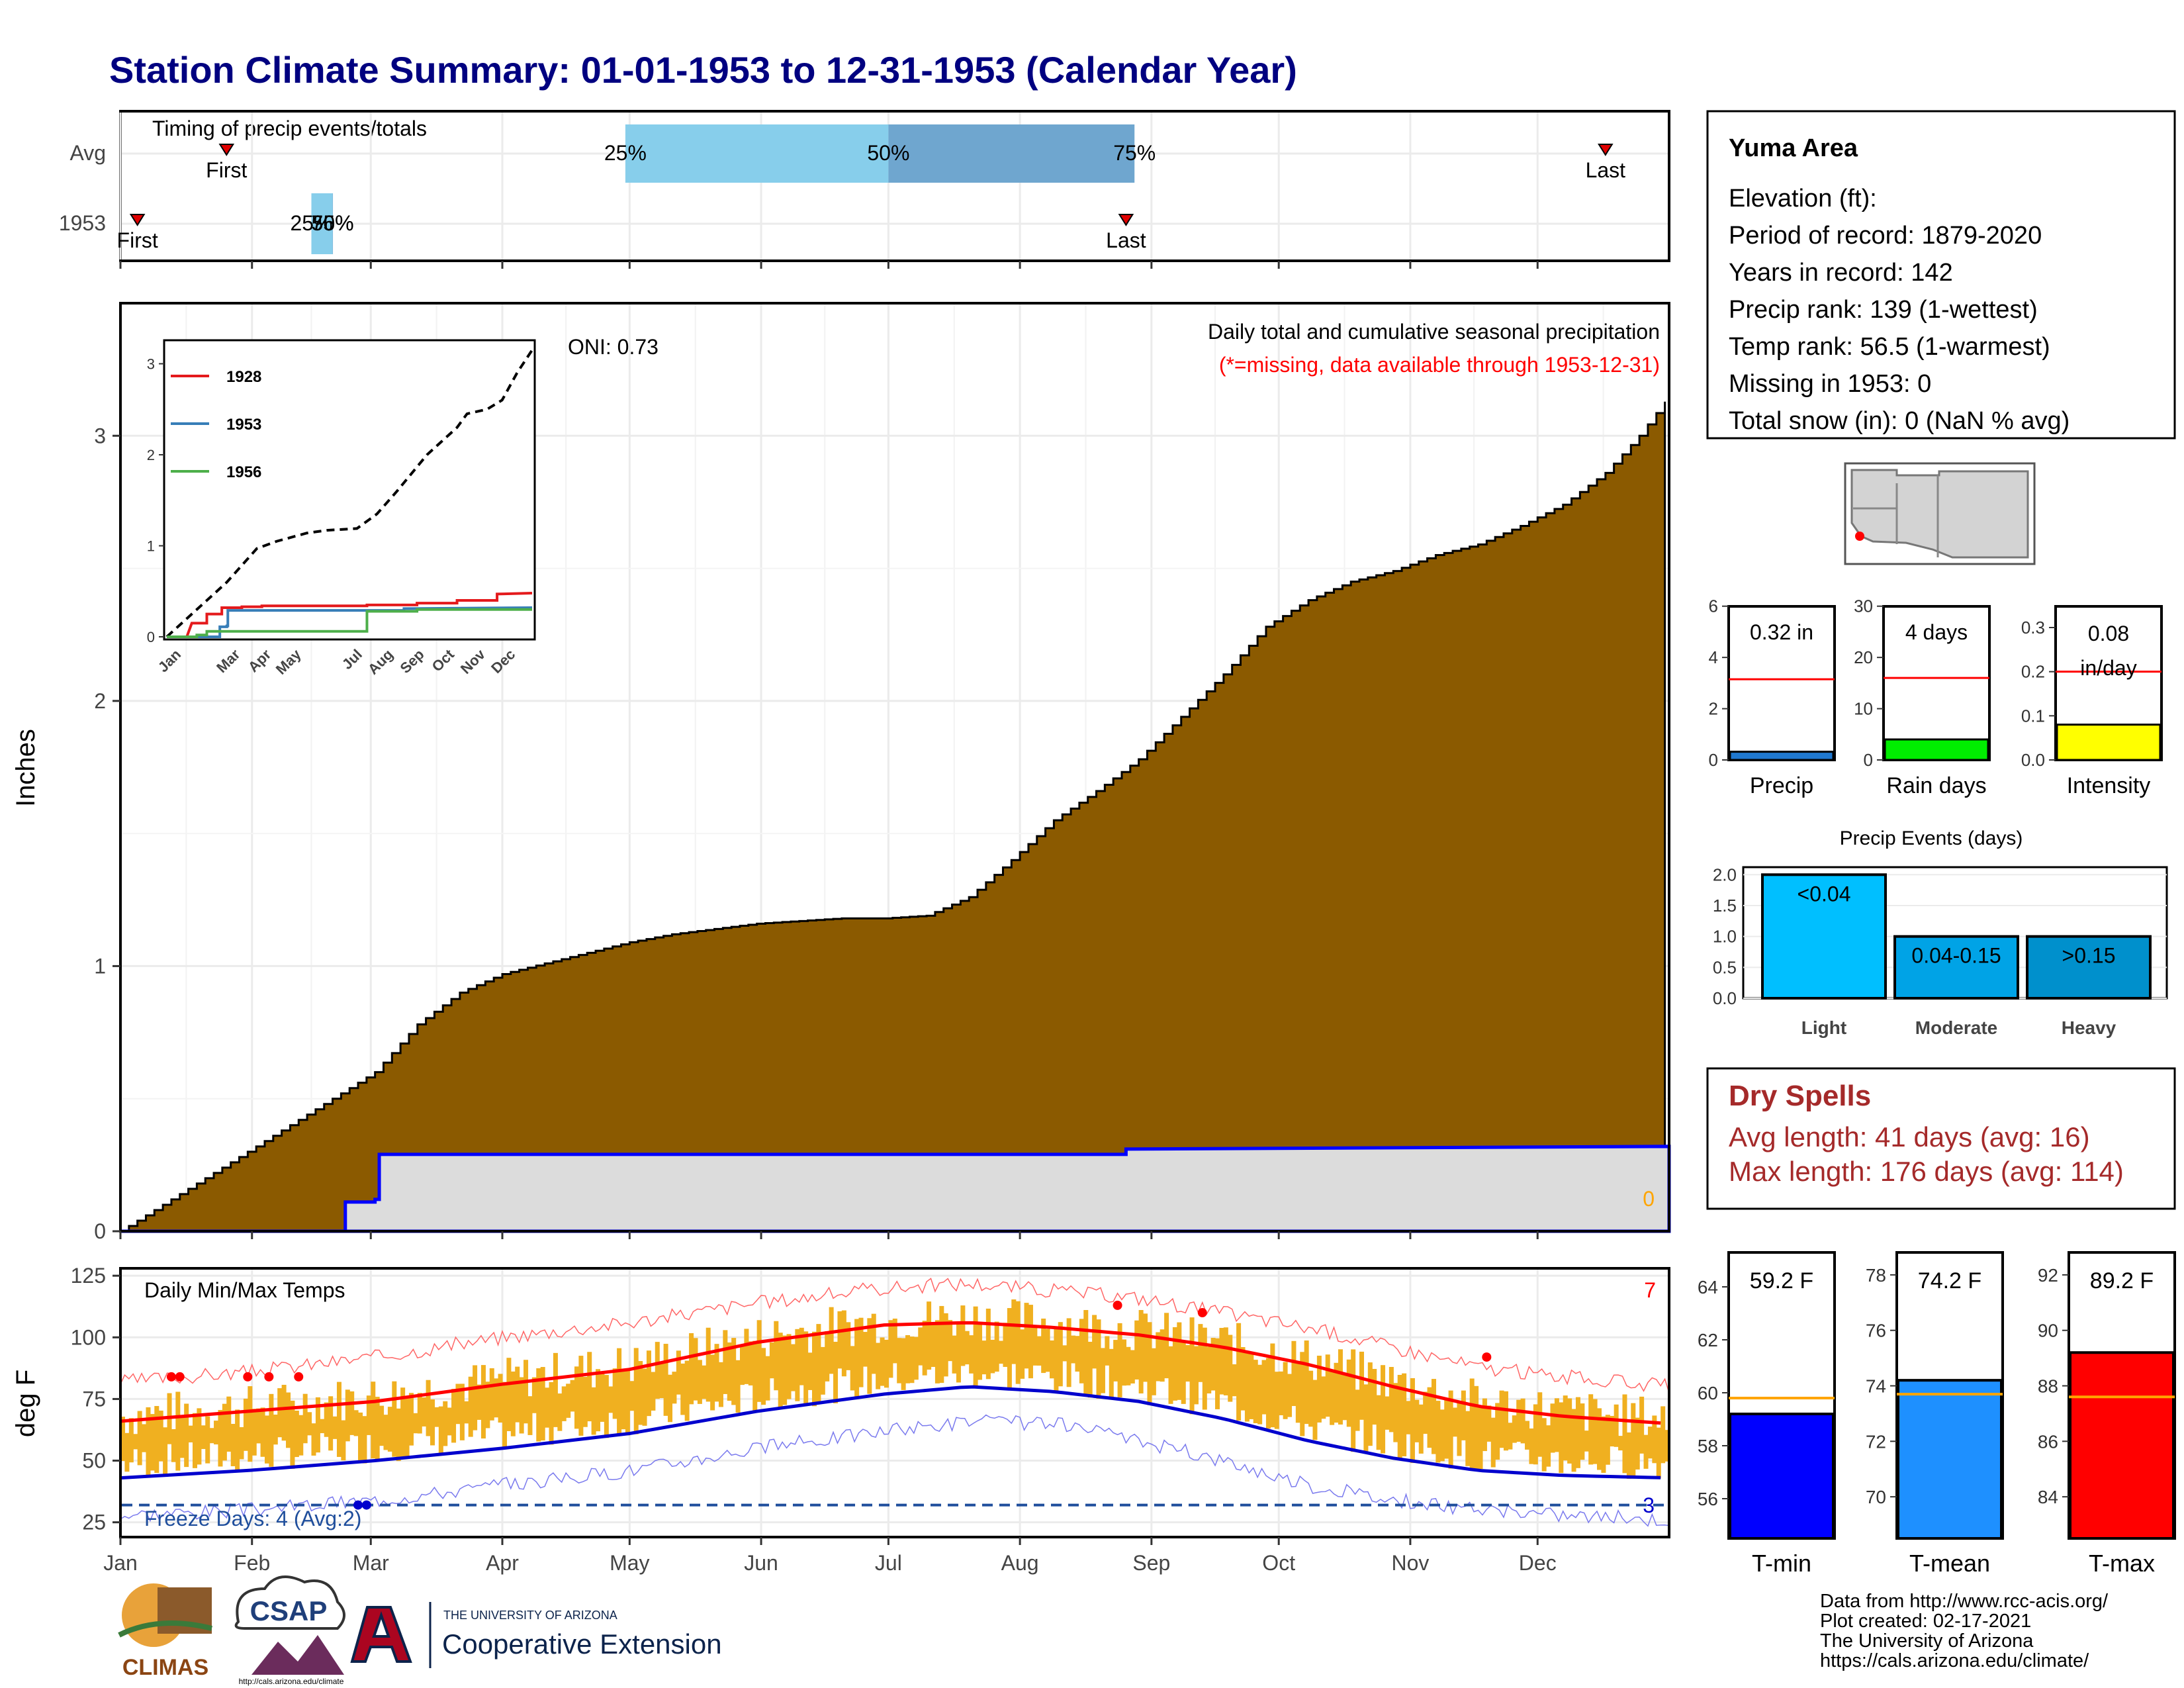 The height and width of the screenshot is (1688, 2184). Describe the element at coordinates (2033, 627) in the screenshot. I see `mini-bar-ytick-label: 0.3` at that location.